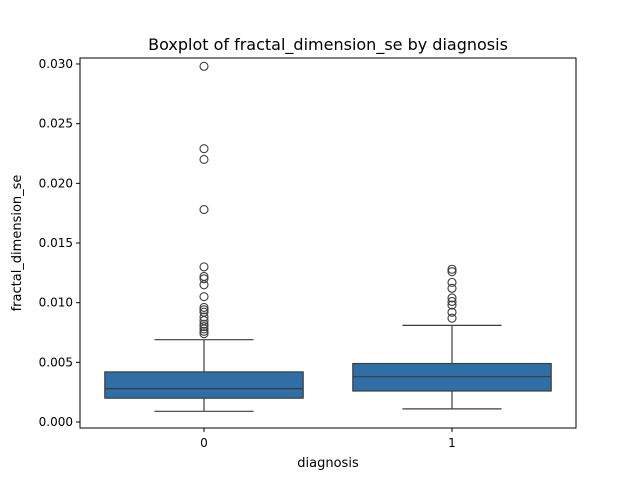  What do you see at coordinates (56, 362) in the screenshot?
I see `y-tick-label: 0.005` at bounding box center [56, 362].